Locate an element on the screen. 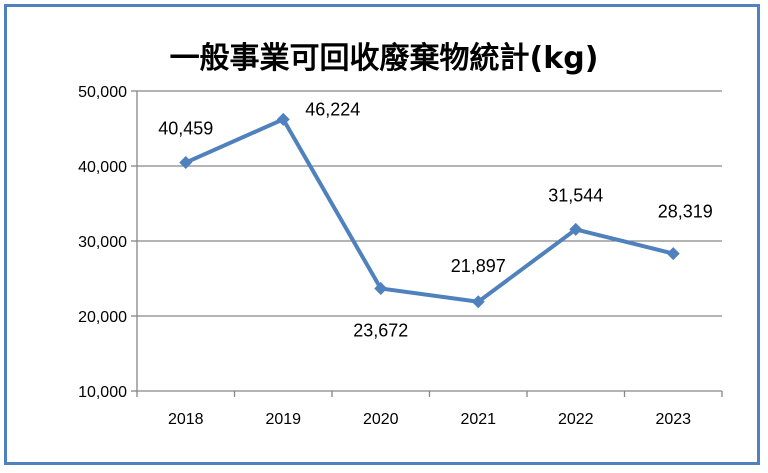 The height and width of the screenshot is (473, 768). data-label: 28,319 is located at coordinates (685, 212).